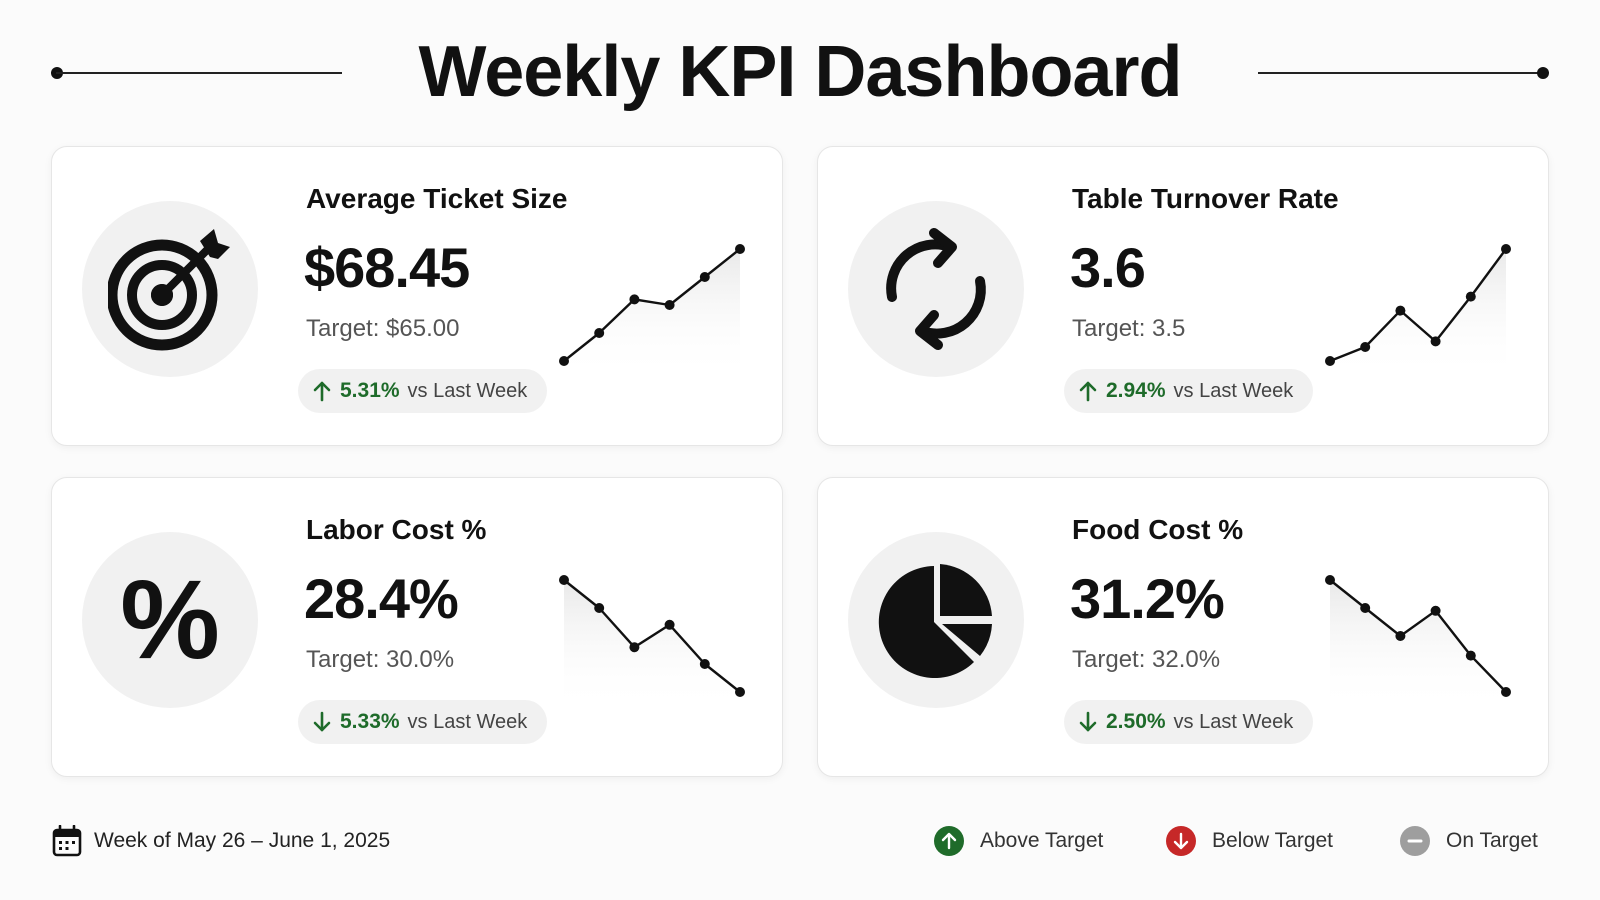 This screenshot has height=900, width=1600. What do you see at coordinates (1181, 841) in the screenshot?
I see `arrow-down-circle-icon` at bounding box center [1181, 841].